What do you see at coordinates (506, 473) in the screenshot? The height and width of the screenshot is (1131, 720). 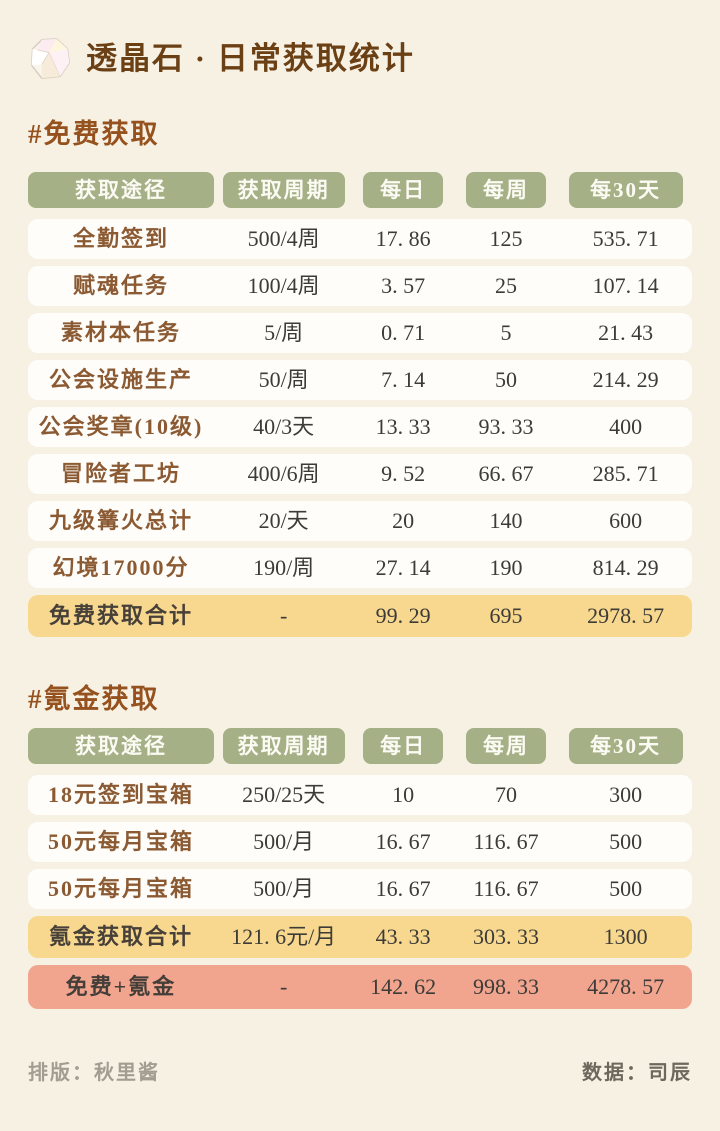 I see `cell-weekly: 66. 67` at bounding box center [506, 473].